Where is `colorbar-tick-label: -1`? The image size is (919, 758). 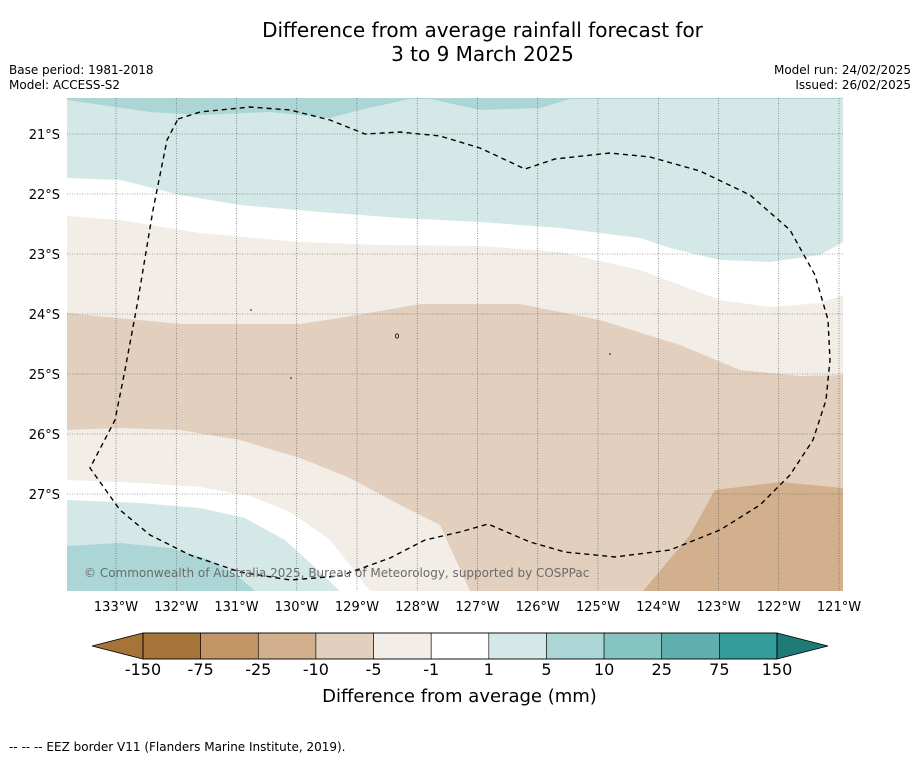 colorbar-tick-label: -1 is located at coordinates (431, 669).